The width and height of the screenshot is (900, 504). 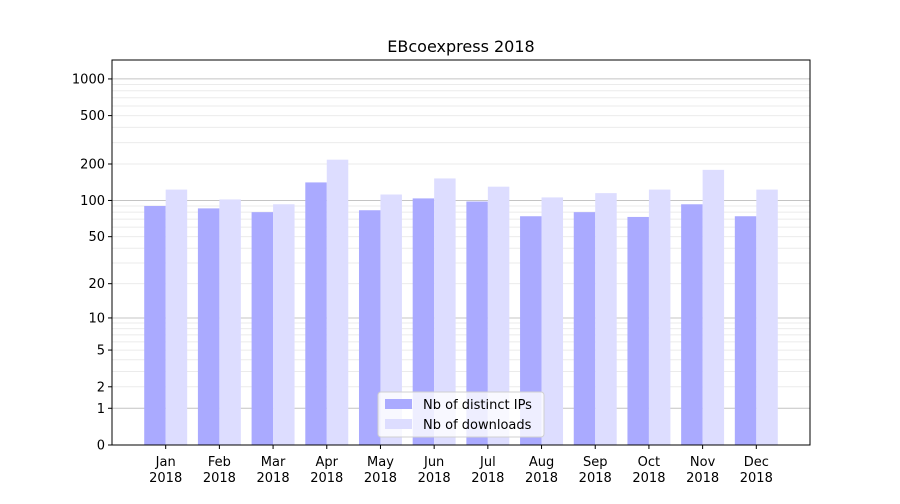 What do you see at coordinates (487, 470) in the screenshot?
I see `x-tick-label: Jul 2018` at bounding box center [487, 470].